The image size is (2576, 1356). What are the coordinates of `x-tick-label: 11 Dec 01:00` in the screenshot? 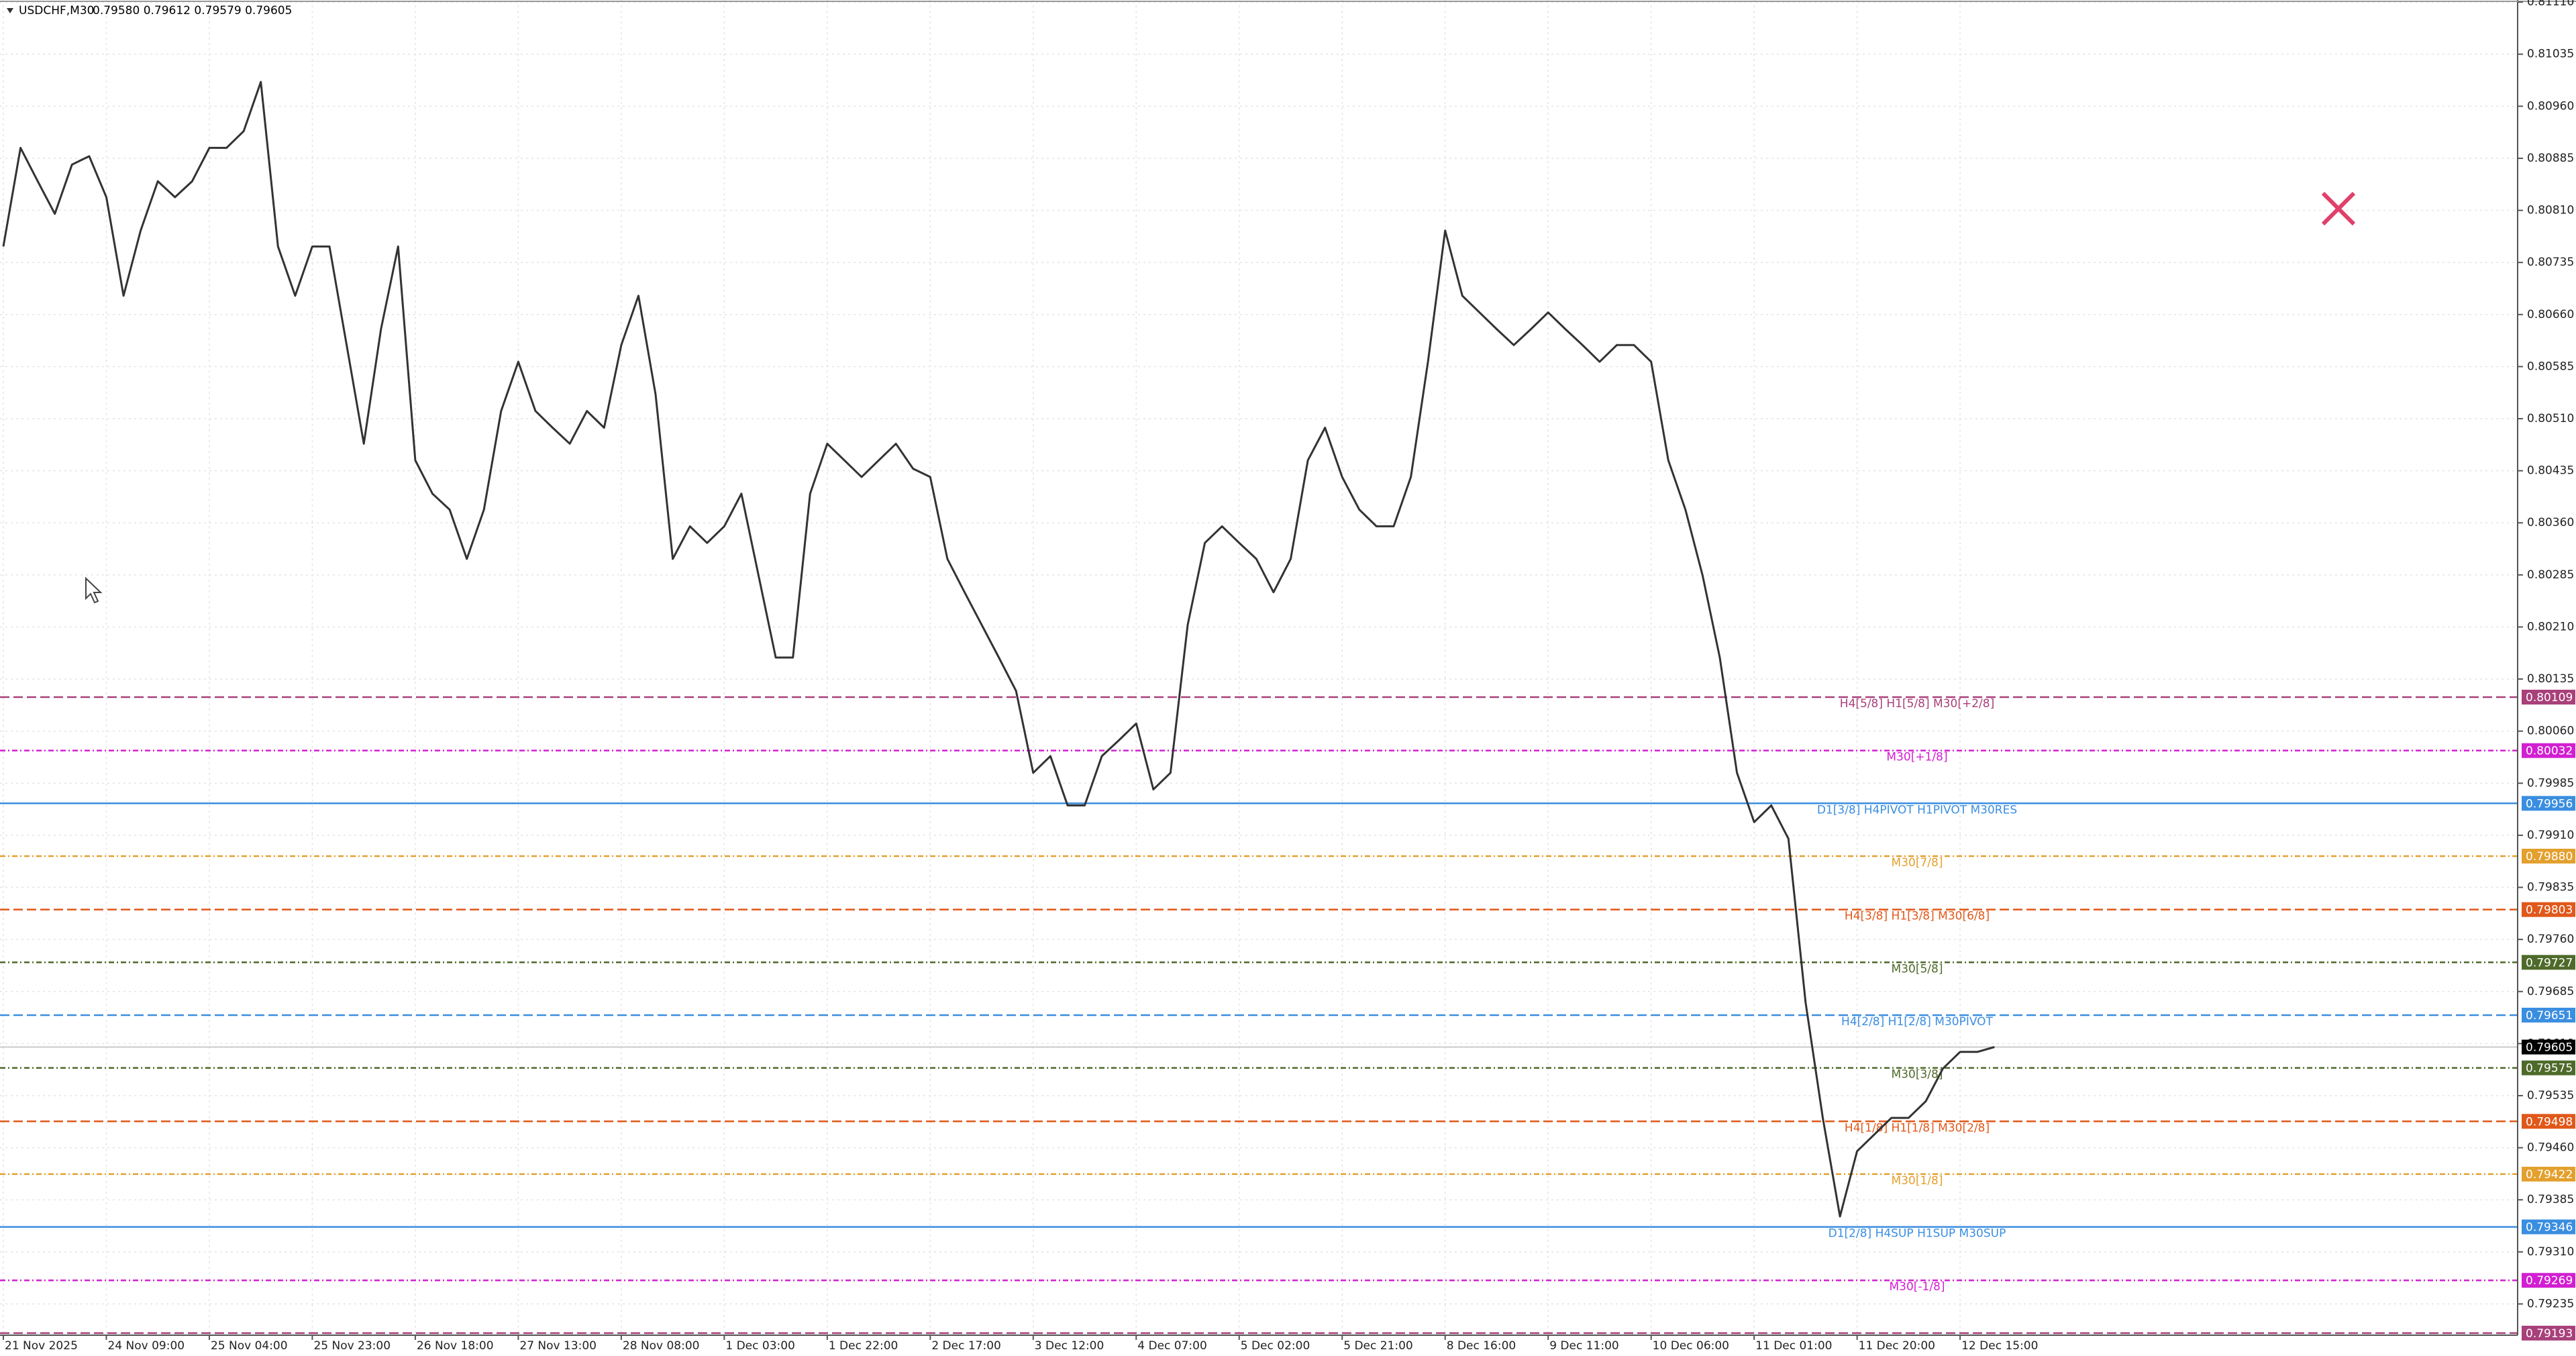 It's located at (1793, 1346).